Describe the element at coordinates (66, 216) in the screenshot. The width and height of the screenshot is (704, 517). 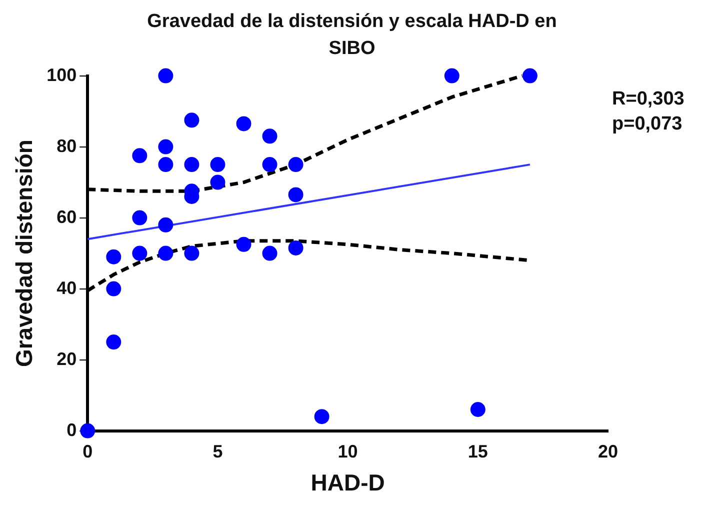
I see `y-tick-label: 60` at that location.